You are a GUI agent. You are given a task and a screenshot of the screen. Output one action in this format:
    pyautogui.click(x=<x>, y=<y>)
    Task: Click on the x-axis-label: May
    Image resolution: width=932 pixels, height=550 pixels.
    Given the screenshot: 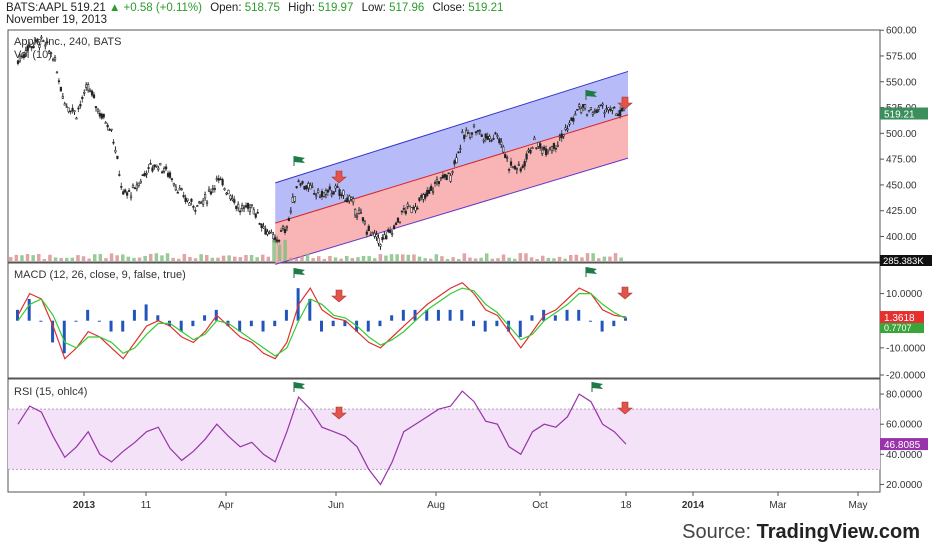 What is the action you would take?
    pyautogui.click(x=858, y=505)
    